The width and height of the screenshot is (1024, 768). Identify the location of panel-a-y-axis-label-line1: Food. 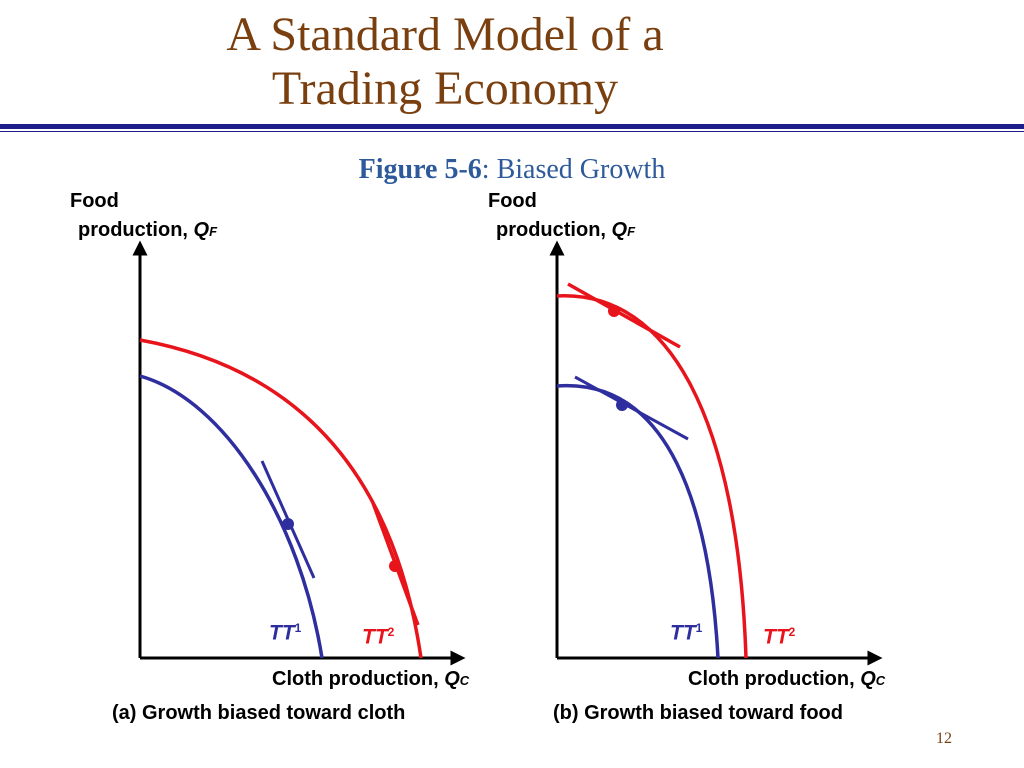
(94, 201).